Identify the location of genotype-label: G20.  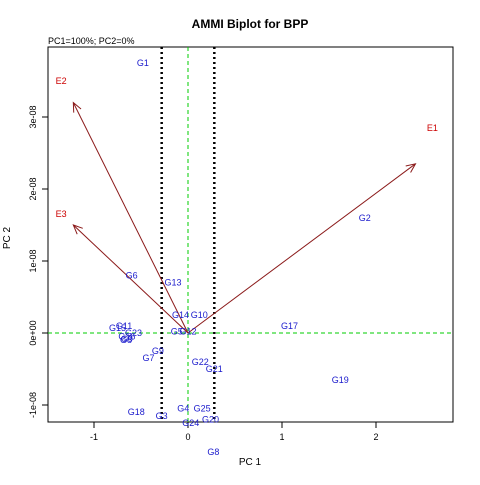
(210, 419).